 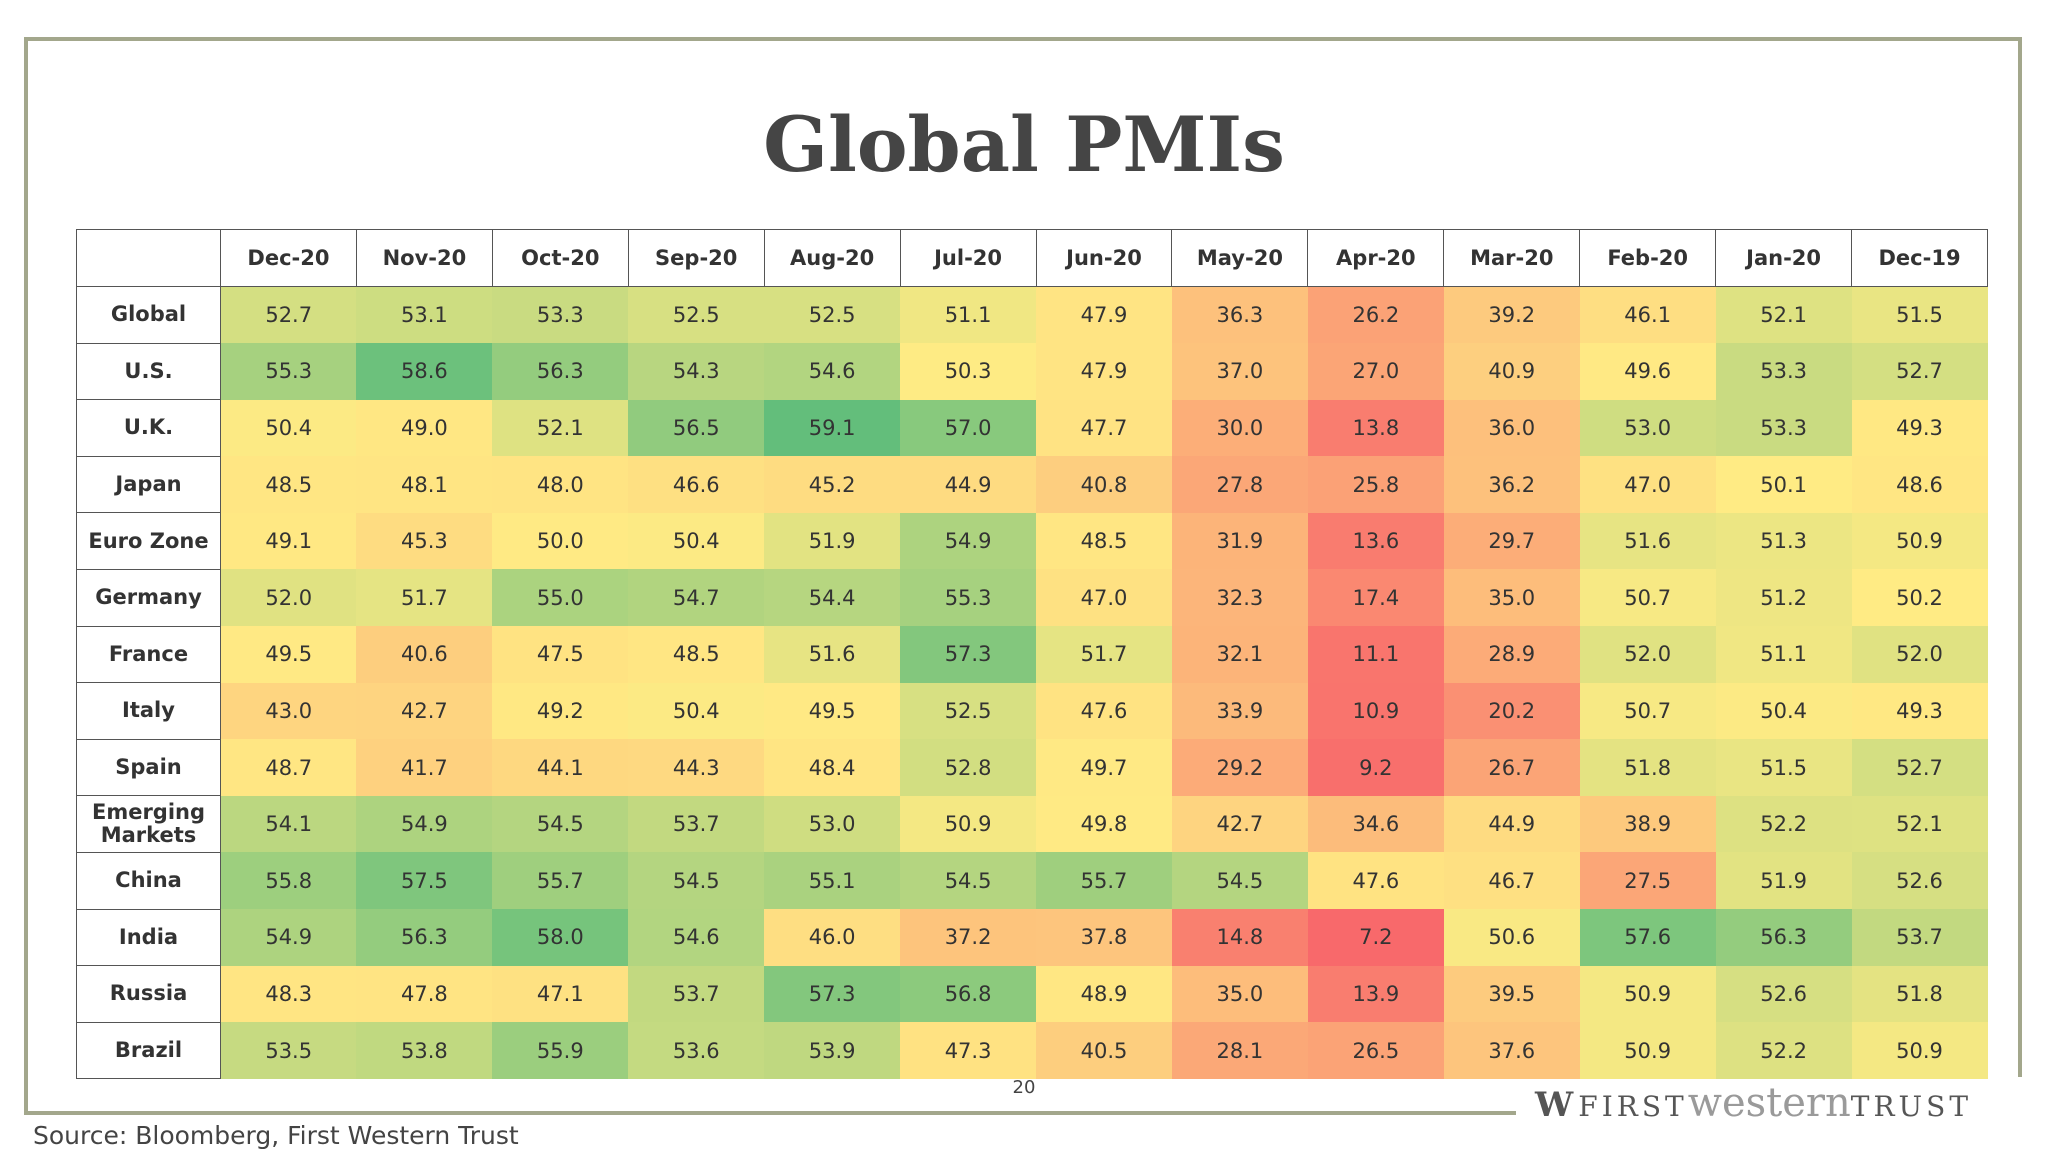 I want to click on pmi-cell: 36.2, so click(x=1511, y=484).